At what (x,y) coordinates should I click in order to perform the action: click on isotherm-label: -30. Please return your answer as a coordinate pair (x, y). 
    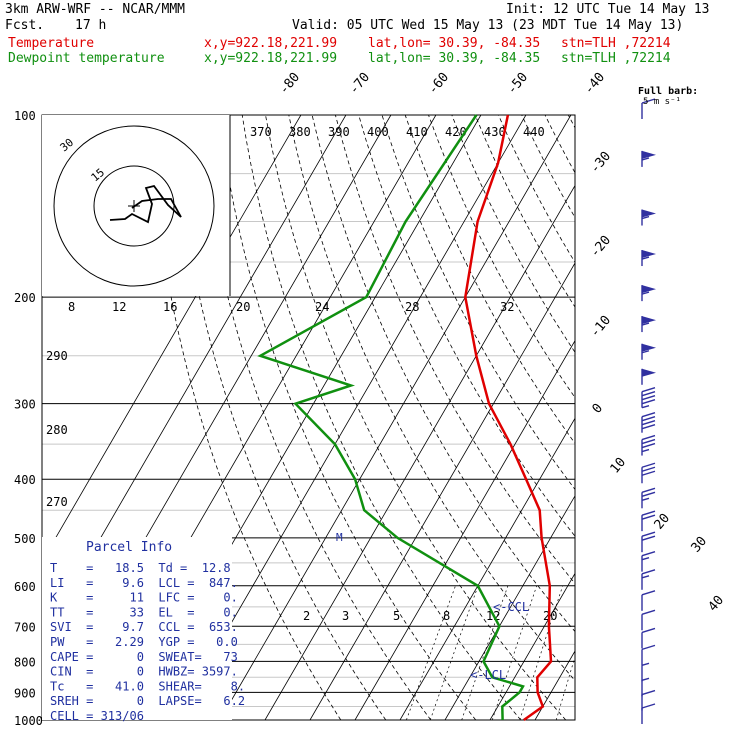
    Looking at the image, I should click on (601, 163).